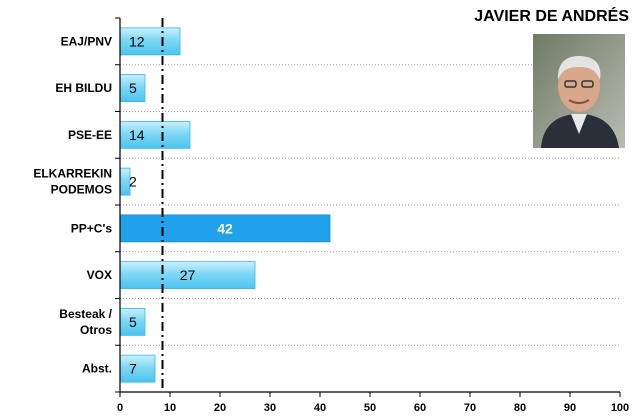 The width and height of the screenshot is (643, 419). What do you see at coordinates (83, 88) in the screenshot?
I see `category-label: EH BILDU` at bounding box center [83, 88].